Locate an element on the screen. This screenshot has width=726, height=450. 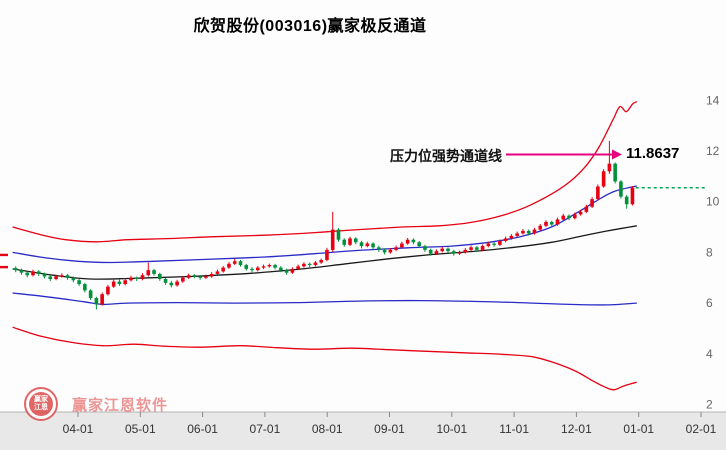
svg-text: 09-01 is located at coordinates (389, 429).